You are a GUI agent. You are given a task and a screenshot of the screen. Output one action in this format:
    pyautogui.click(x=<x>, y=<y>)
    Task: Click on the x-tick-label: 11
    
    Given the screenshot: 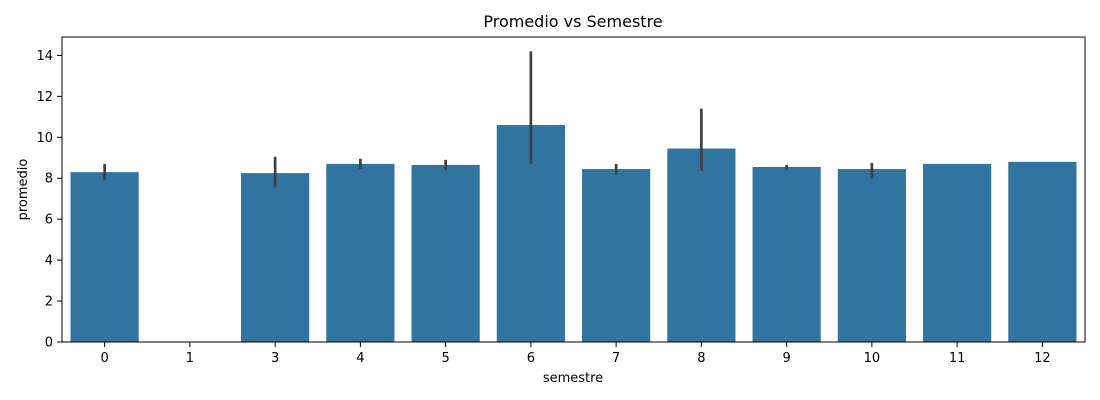 What is the action you would take?
    pyautogui.click(x=957, y=358)
    